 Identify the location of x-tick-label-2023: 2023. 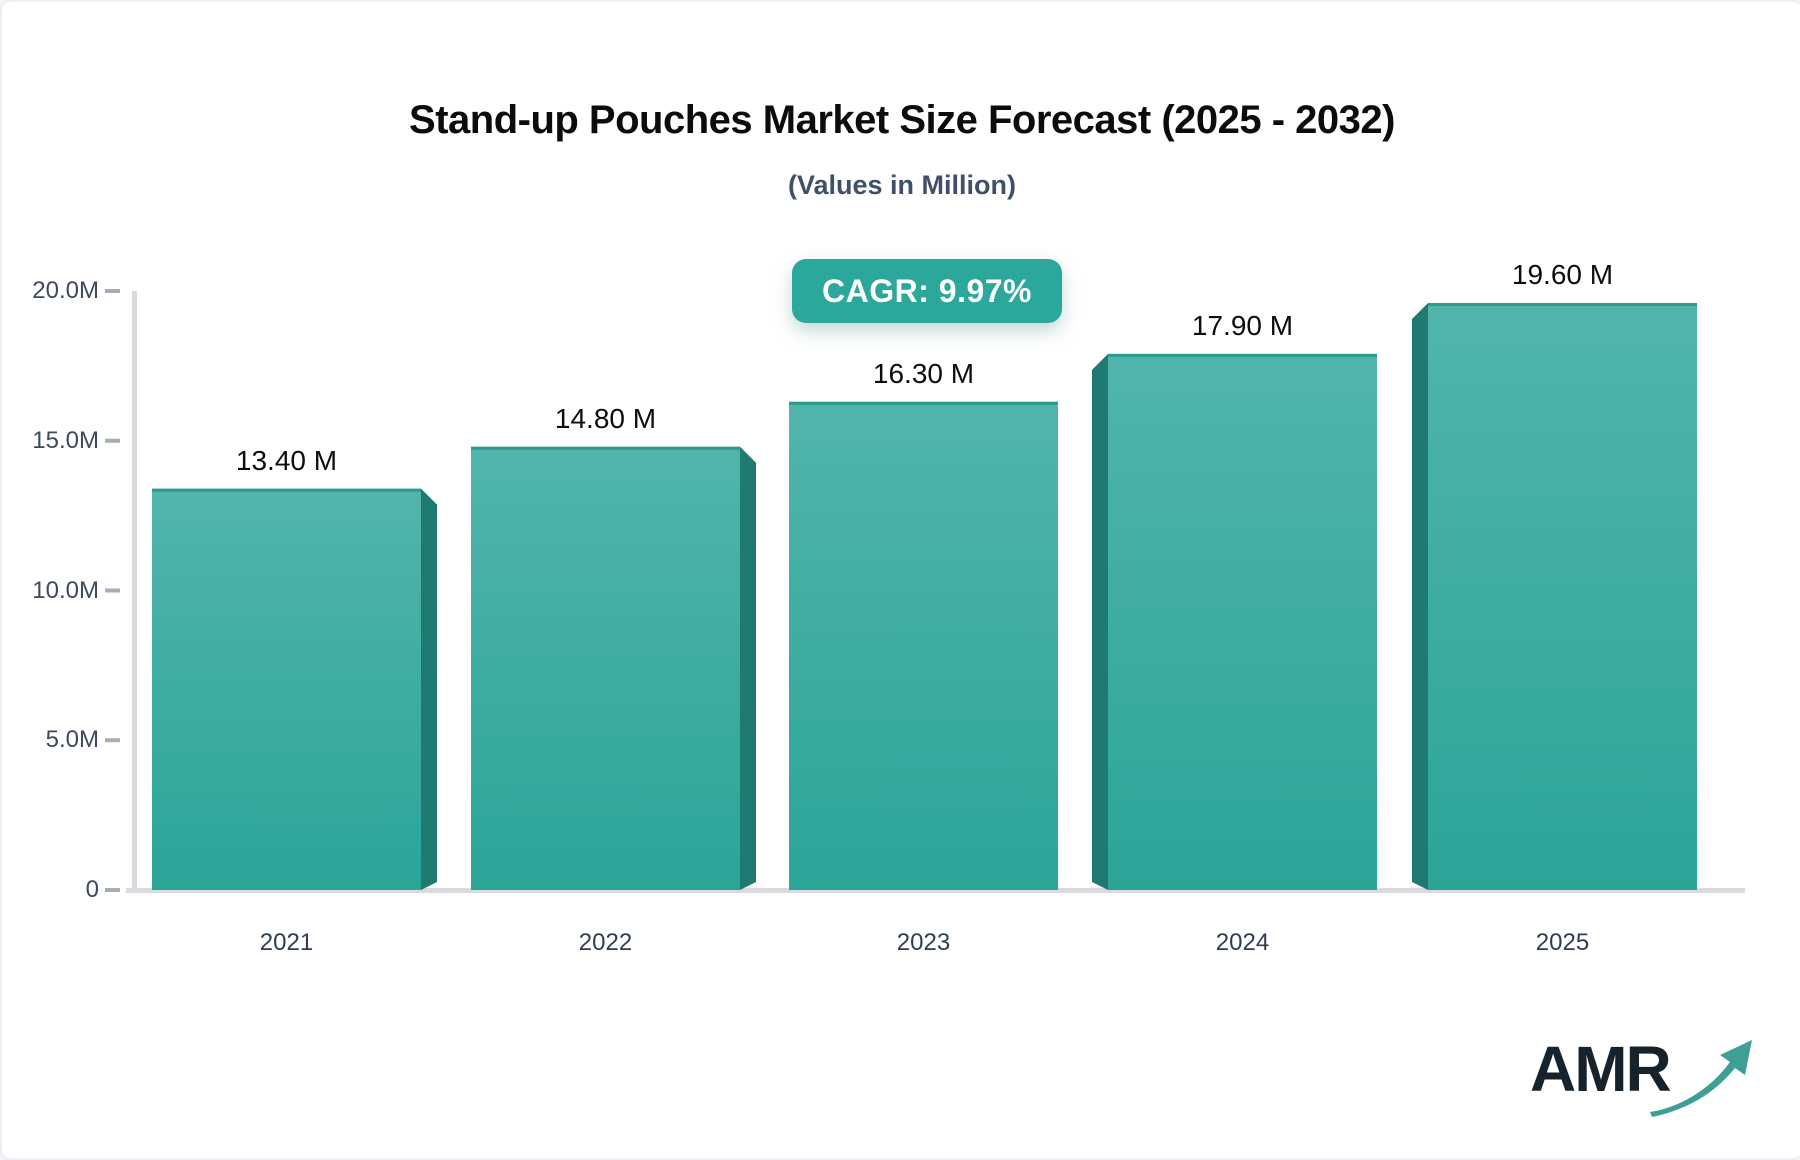
(923, 942).